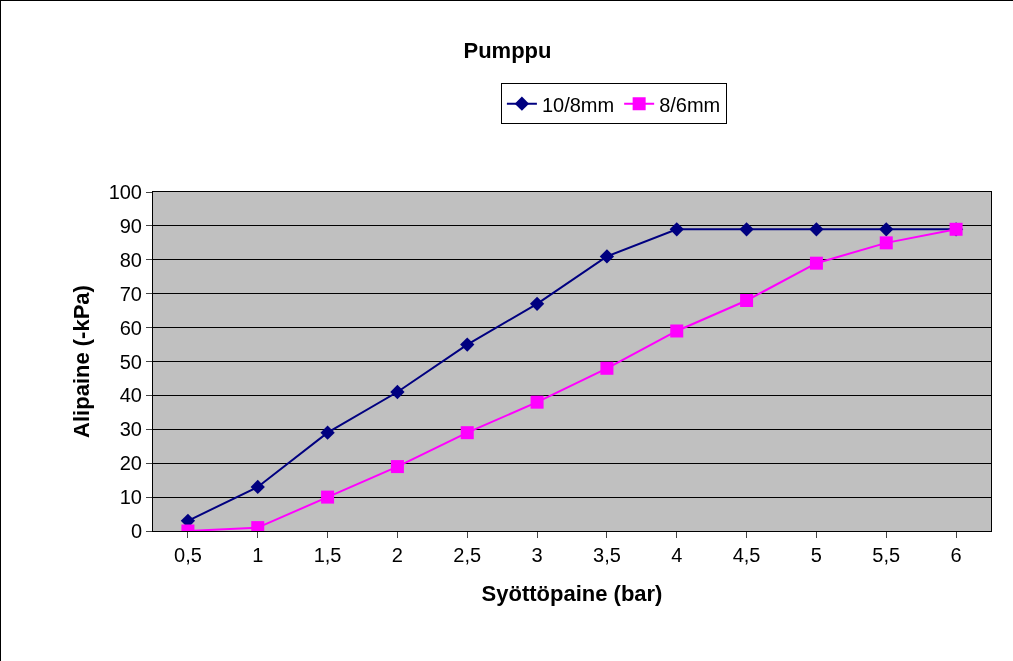 Image resolution: width=1013 pixels, height=661 pixels. I want to click on legend-label: 8/6mm, so click(690, 104).